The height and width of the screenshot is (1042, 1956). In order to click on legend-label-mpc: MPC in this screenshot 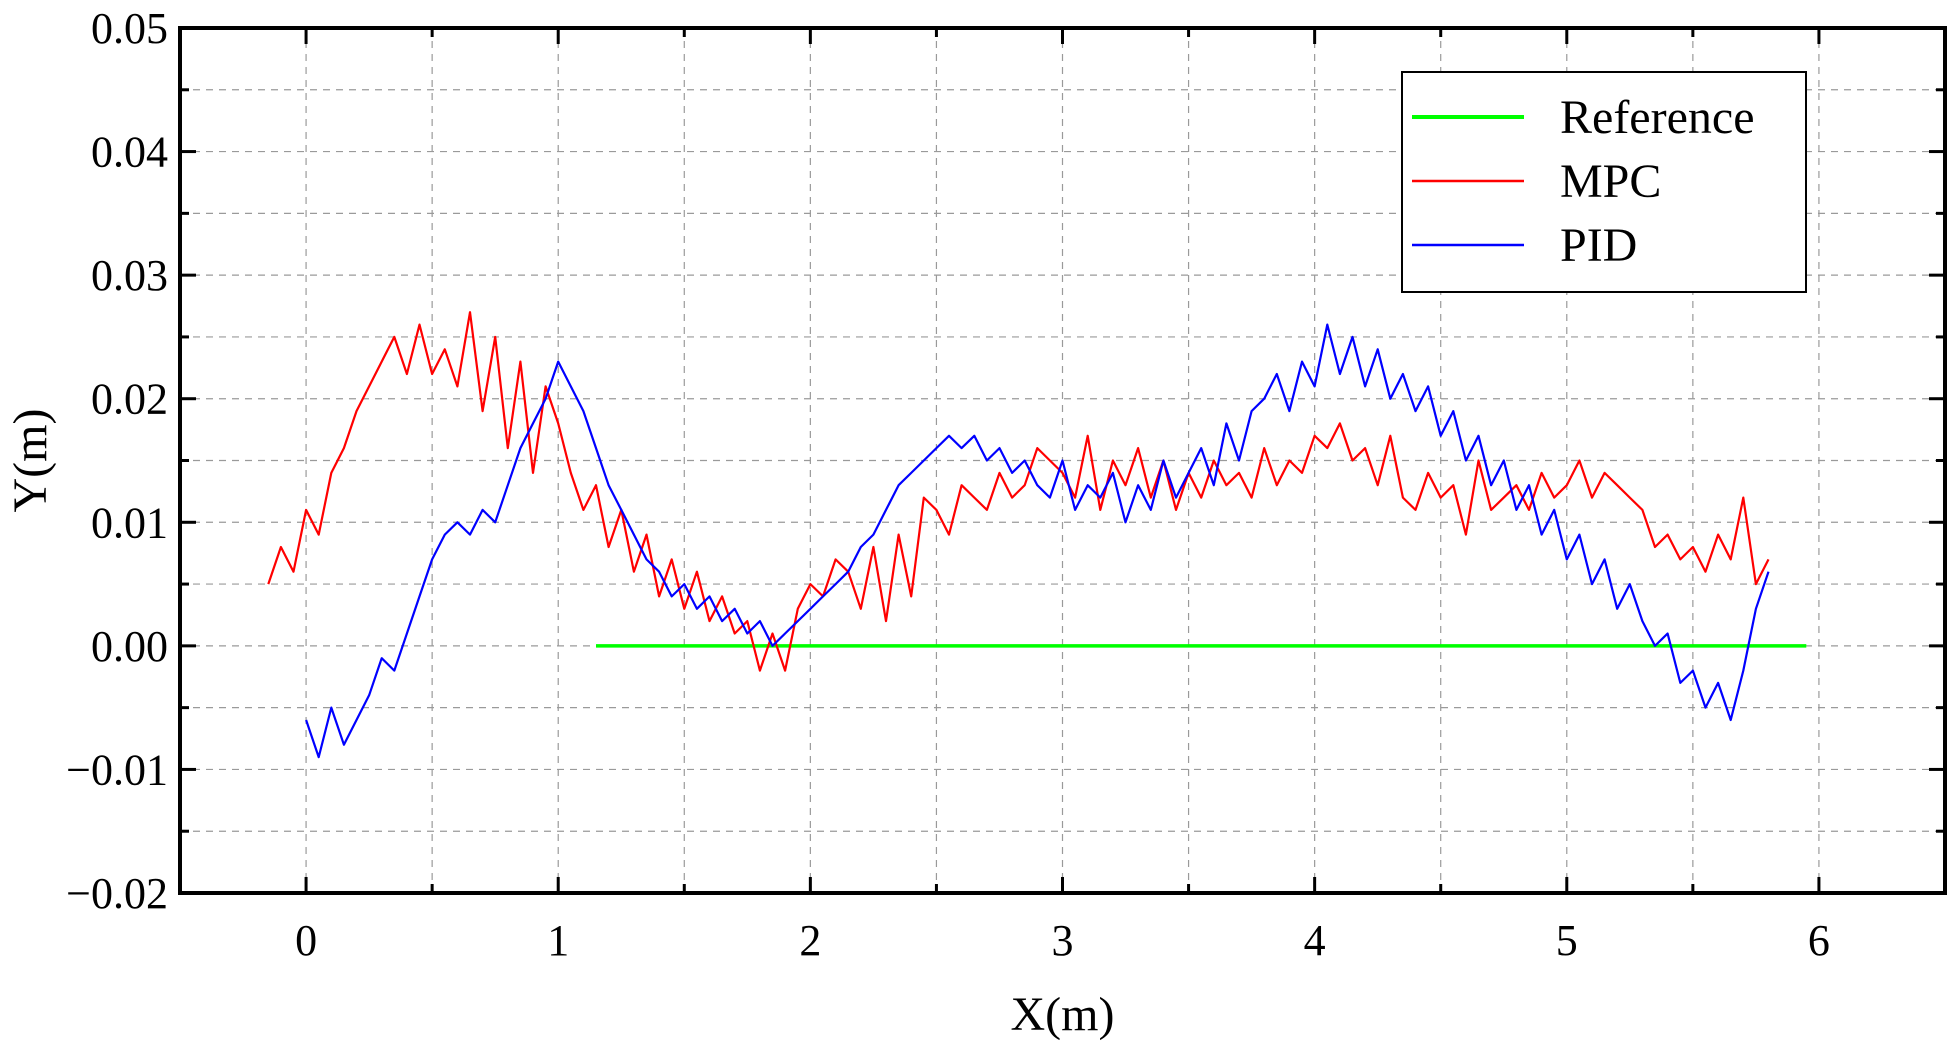, I will do `click(1610, 181)`.